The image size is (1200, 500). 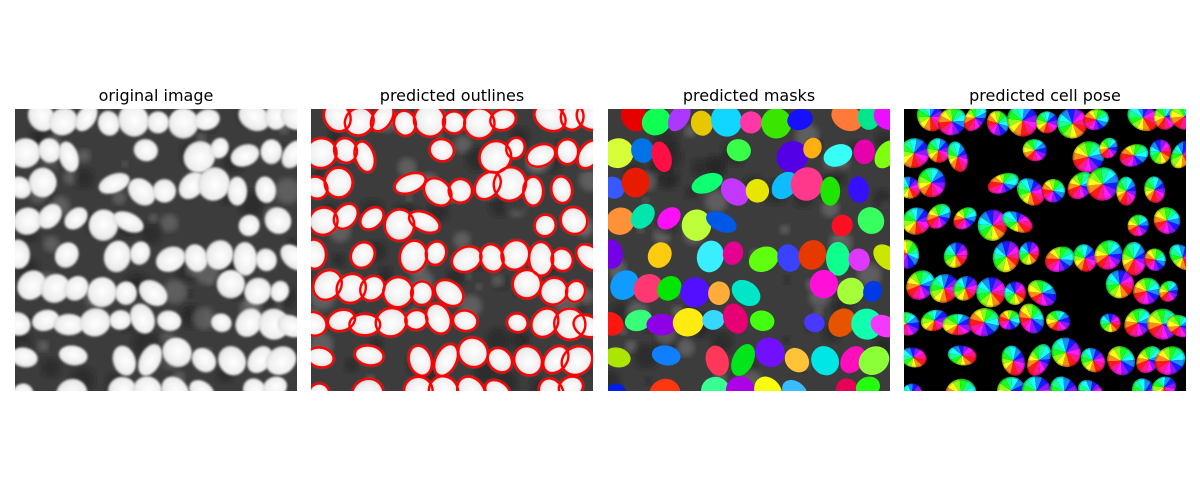 I want to click on original-image, so click(x=156, y=250).